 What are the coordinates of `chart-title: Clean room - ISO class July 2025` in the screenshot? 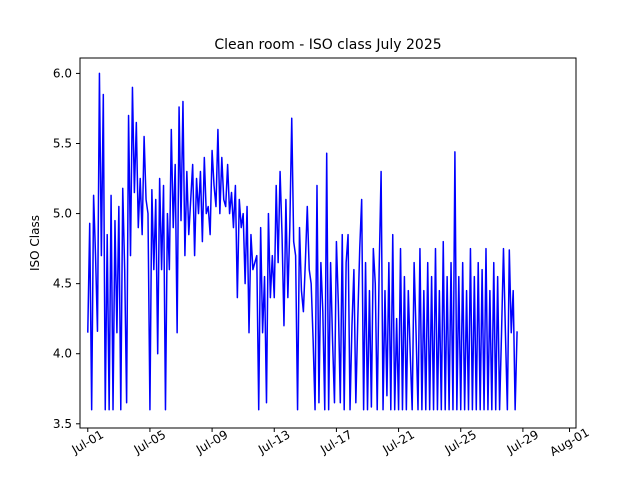 It's located at (327, 45).